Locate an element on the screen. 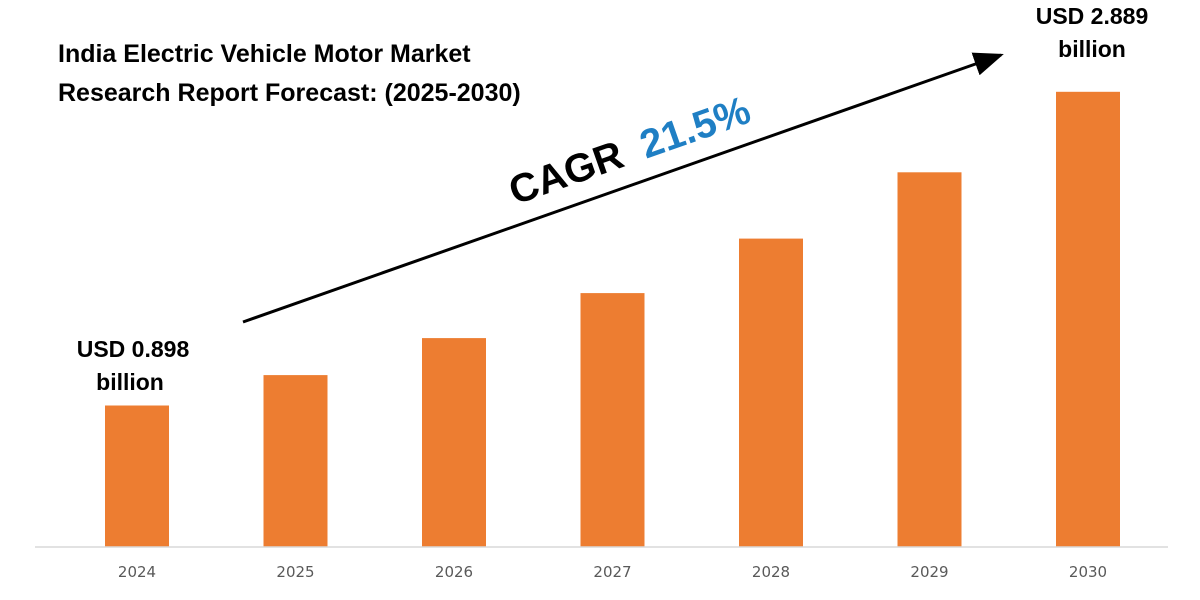 Image resolution: width=1200 pixels, height=600 pixels. bar-2024 is located at coordinates (137, 476).